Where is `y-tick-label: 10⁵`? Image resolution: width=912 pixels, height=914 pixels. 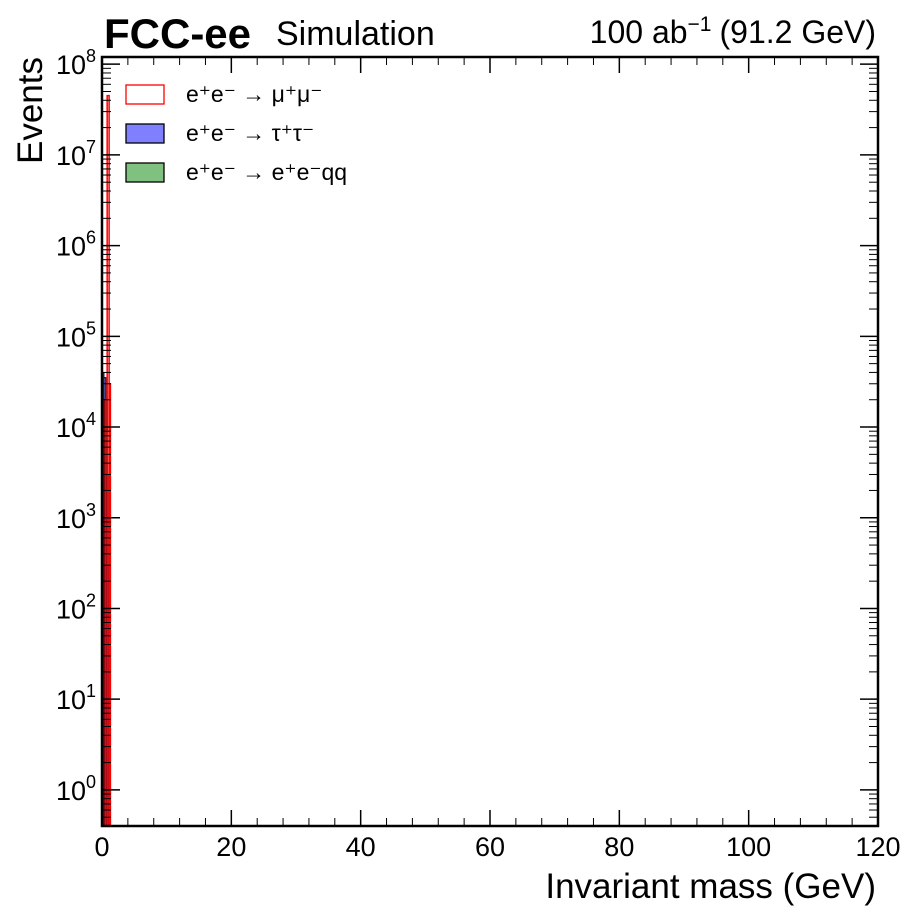 y-tick-label: 10⁵ is located at coordinates (76, 335).